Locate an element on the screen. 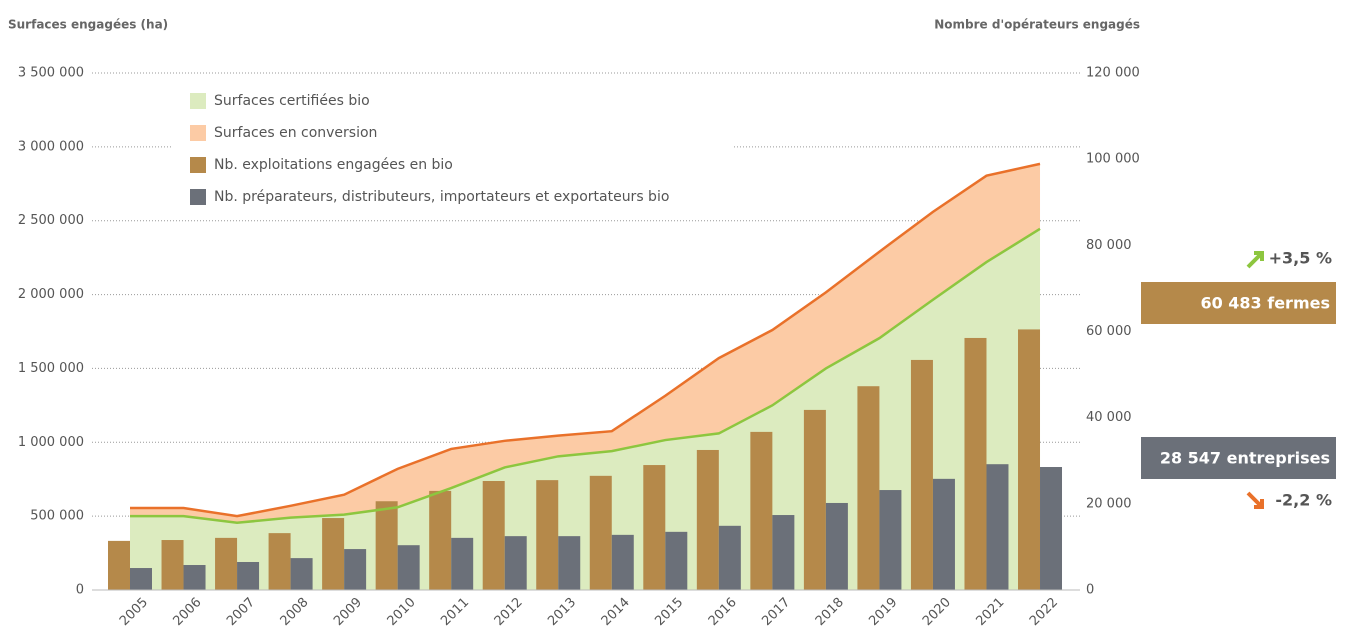  y2-tick-label: 120 000 is located at coordinates (1113, 73).